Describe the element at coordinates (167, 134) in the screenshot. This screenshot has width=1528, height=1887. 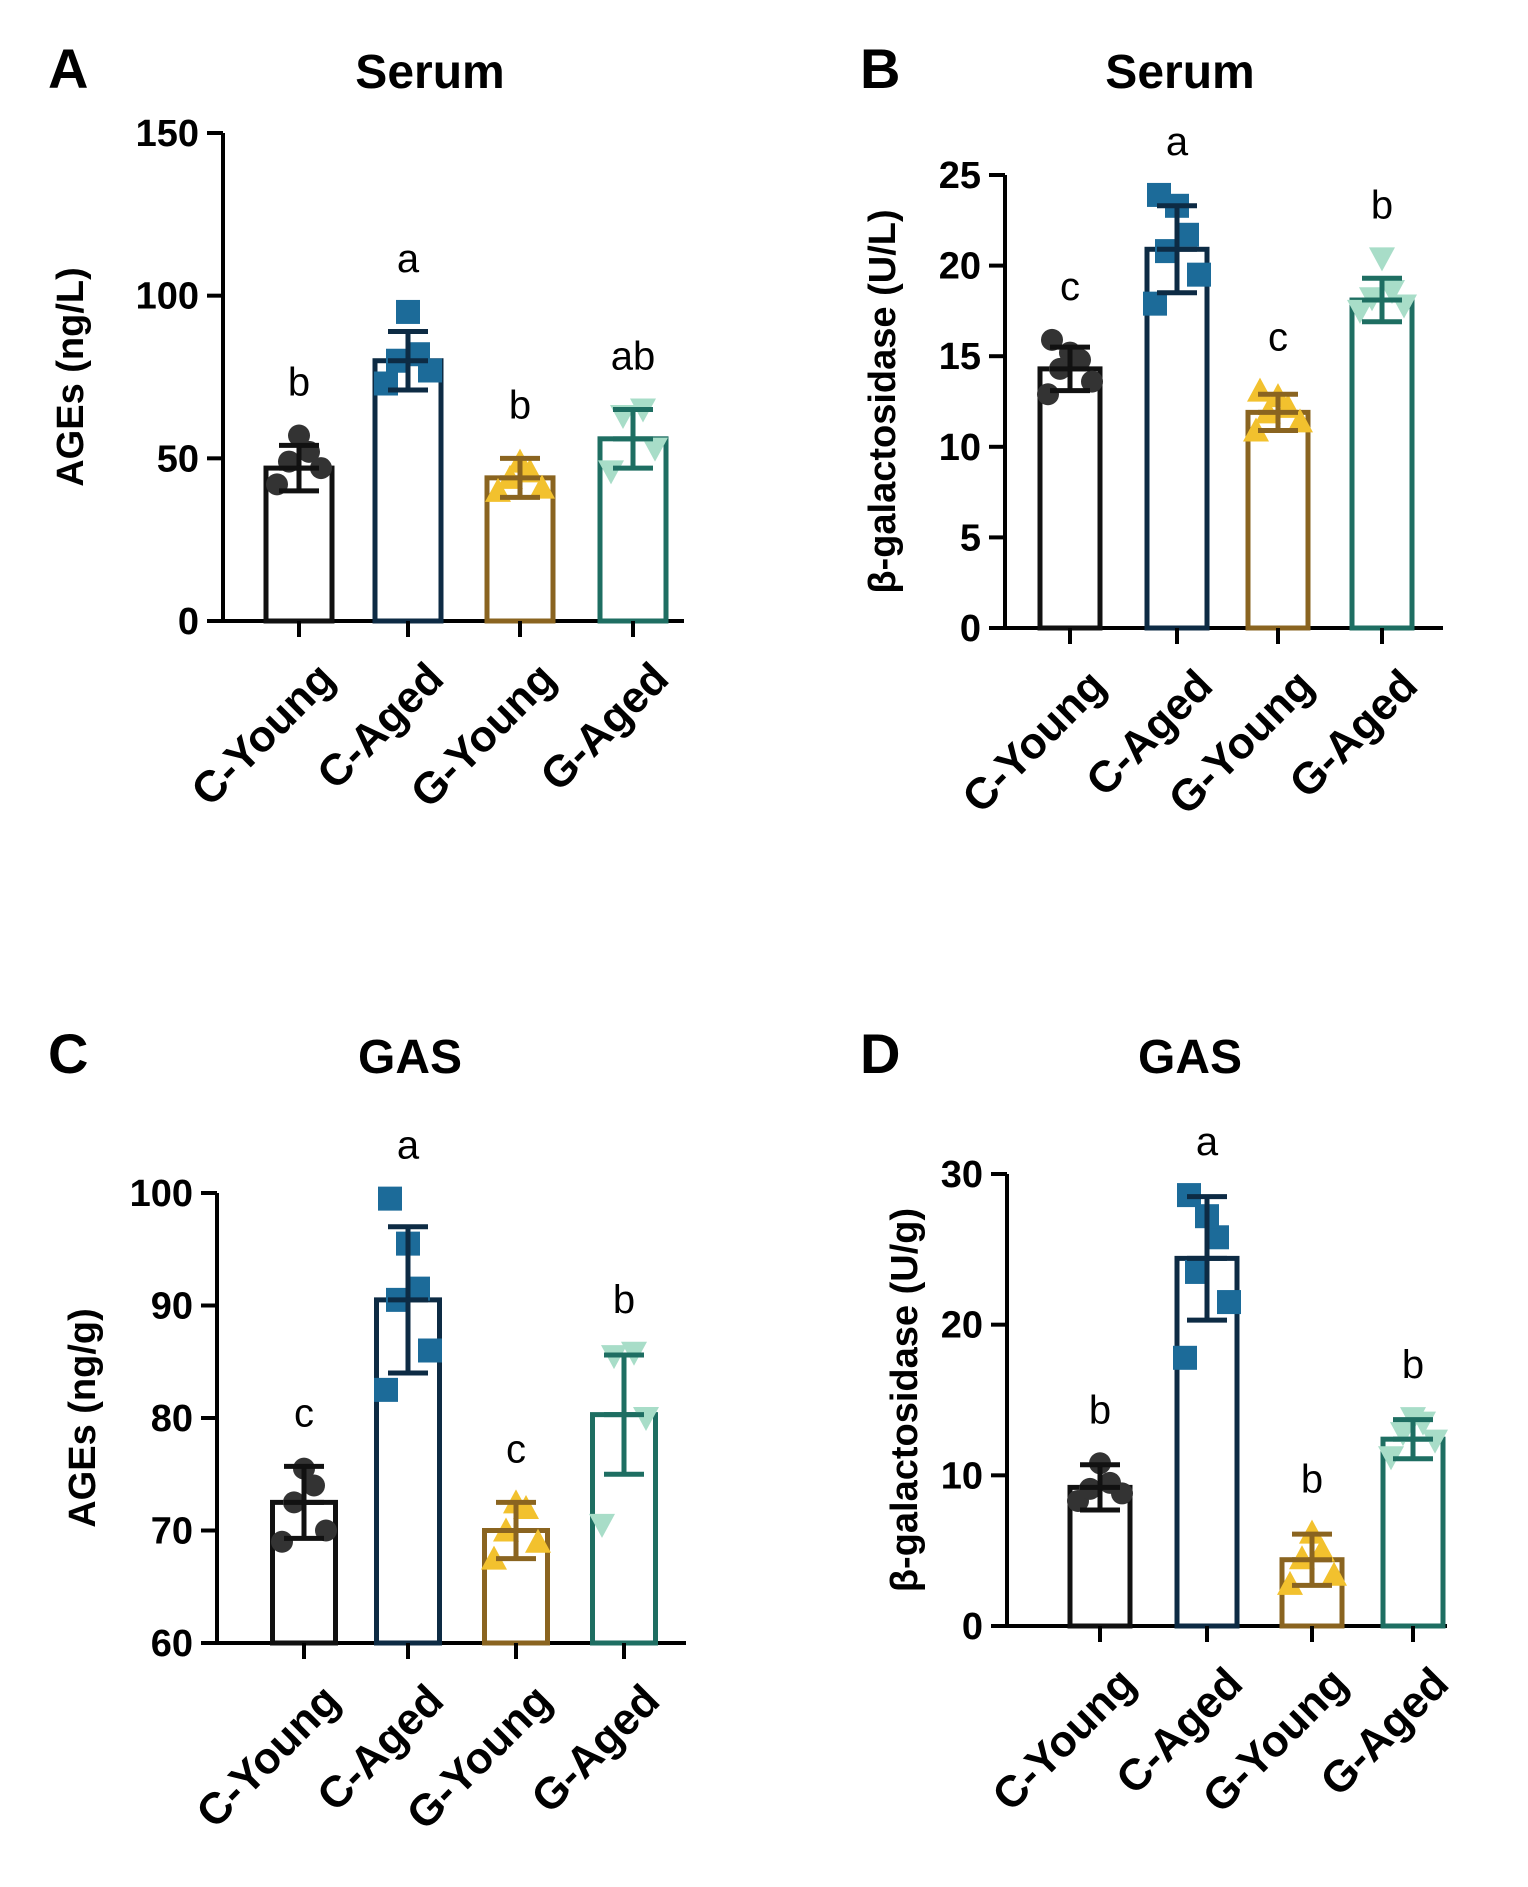
I see `y-tick-label: 150` at that location.